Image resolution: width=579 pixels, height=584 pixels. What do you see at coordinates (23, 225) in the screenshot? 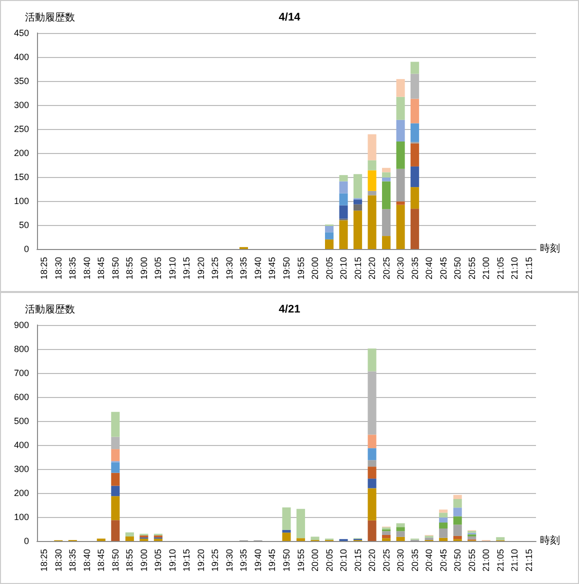
I see `y-tick-label: 50` at bounding box center [23, 225].